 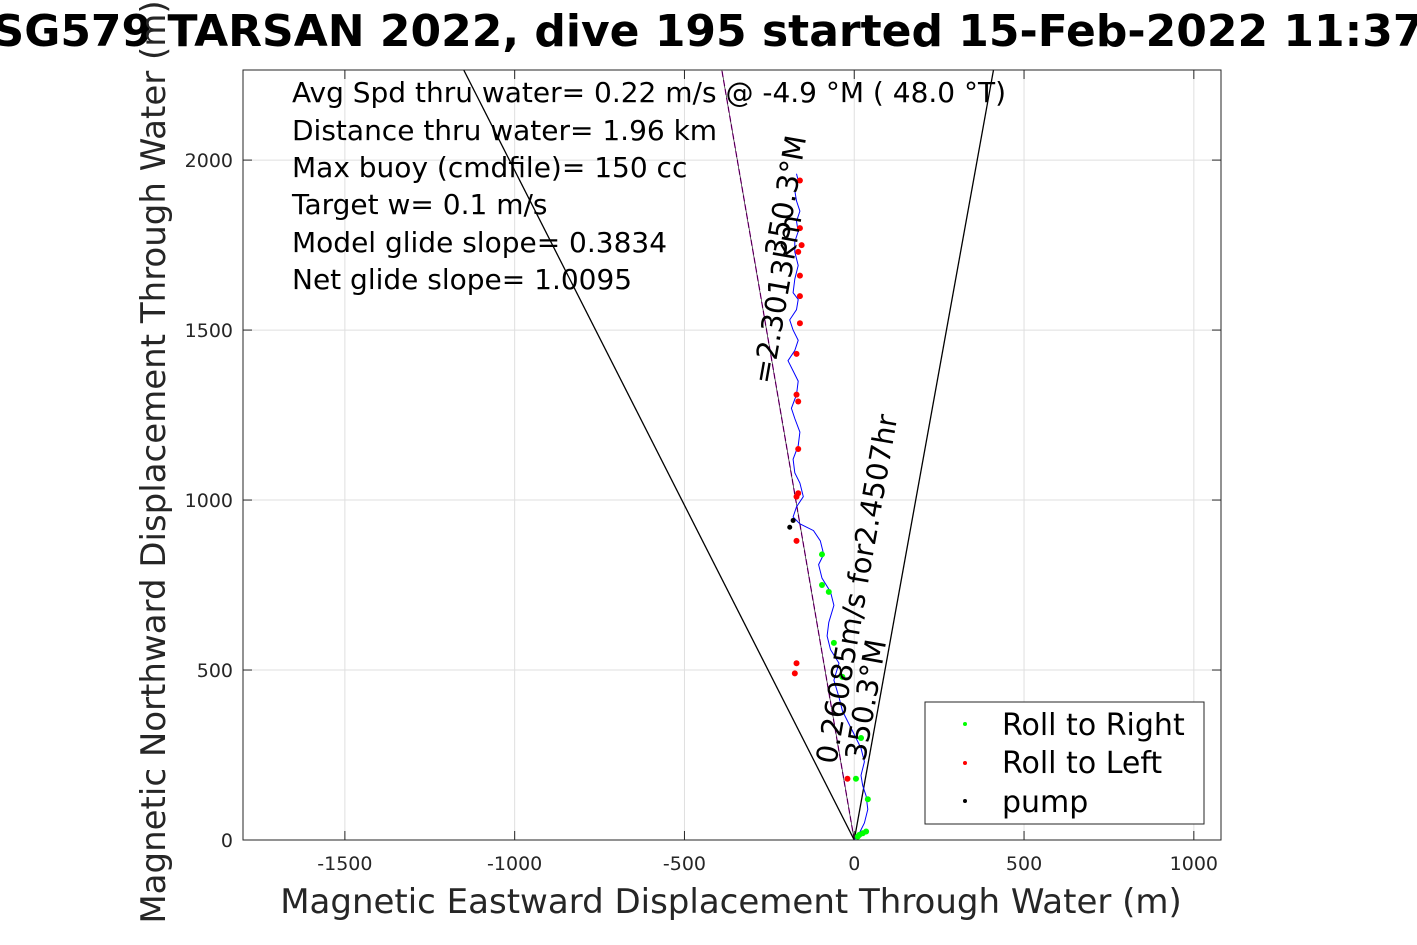 I want to click on legend: Roll to Right Roll to Left pump, so click(x=1064, y=763).